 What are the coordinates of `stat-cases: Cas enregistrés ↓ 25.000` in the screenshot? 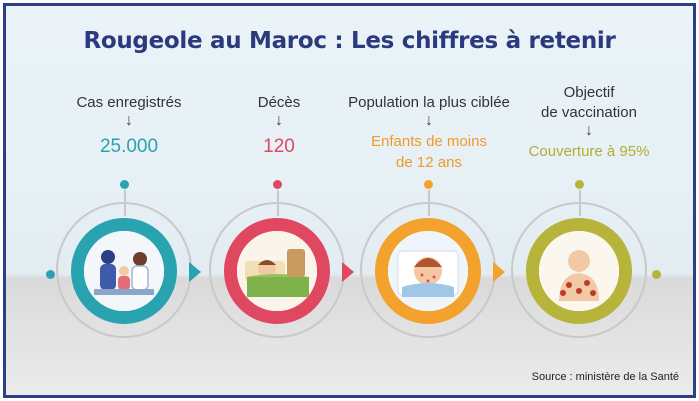 It's located at (129, 126).